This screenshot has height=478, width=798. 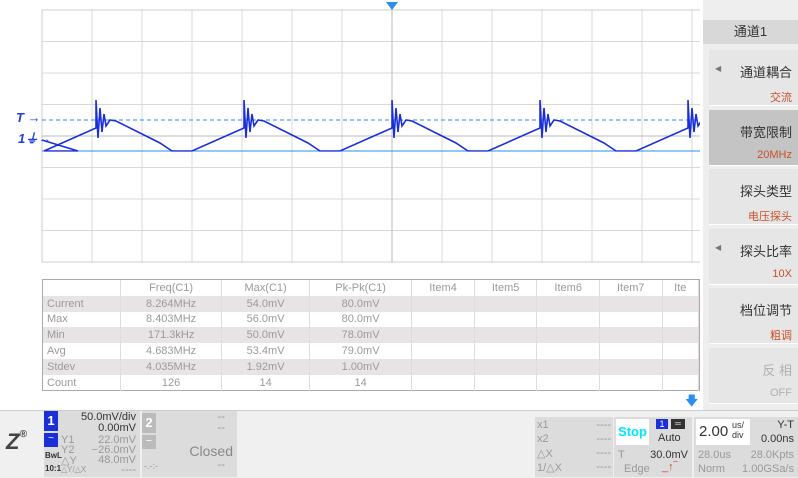 What do you see at coordinates (171, 319) in the screenshot?
I see `cell: 8.403MHz` at bounding box center [171, 319].